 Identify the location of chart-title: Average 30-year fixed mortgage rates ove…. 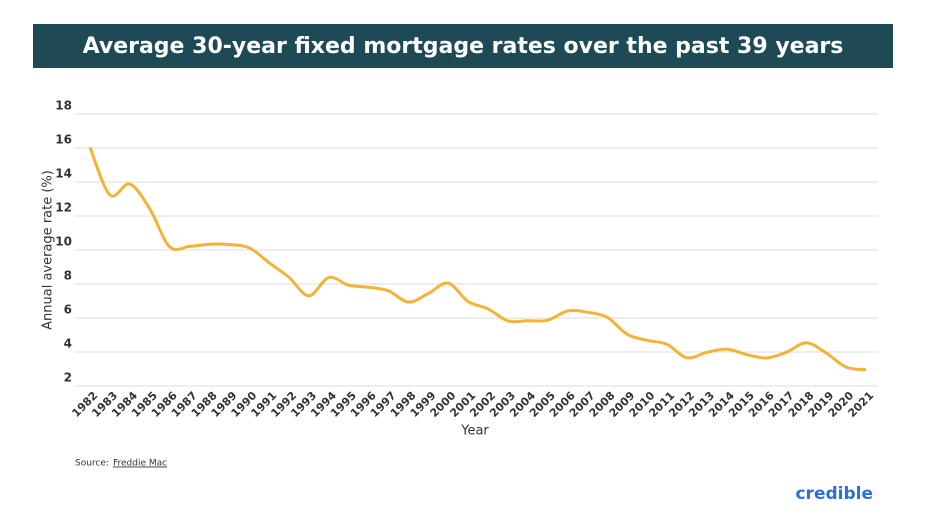
(463, 46).